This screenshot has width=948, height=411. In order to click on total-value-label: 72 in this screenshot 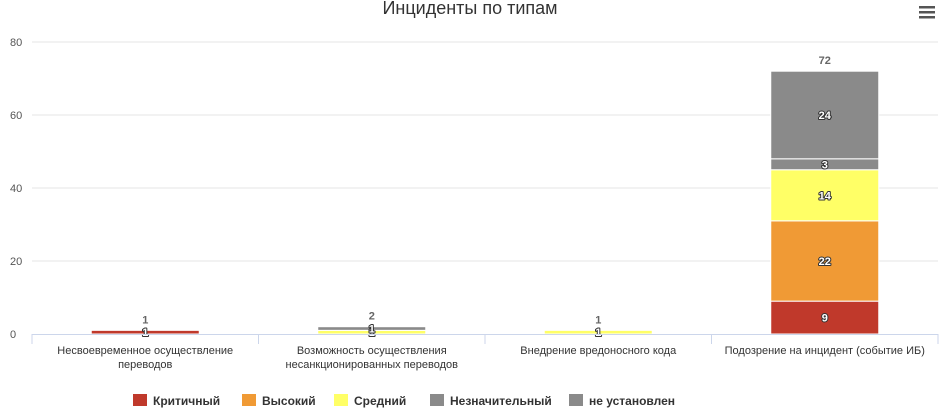, I will do `click(825, 61)`.